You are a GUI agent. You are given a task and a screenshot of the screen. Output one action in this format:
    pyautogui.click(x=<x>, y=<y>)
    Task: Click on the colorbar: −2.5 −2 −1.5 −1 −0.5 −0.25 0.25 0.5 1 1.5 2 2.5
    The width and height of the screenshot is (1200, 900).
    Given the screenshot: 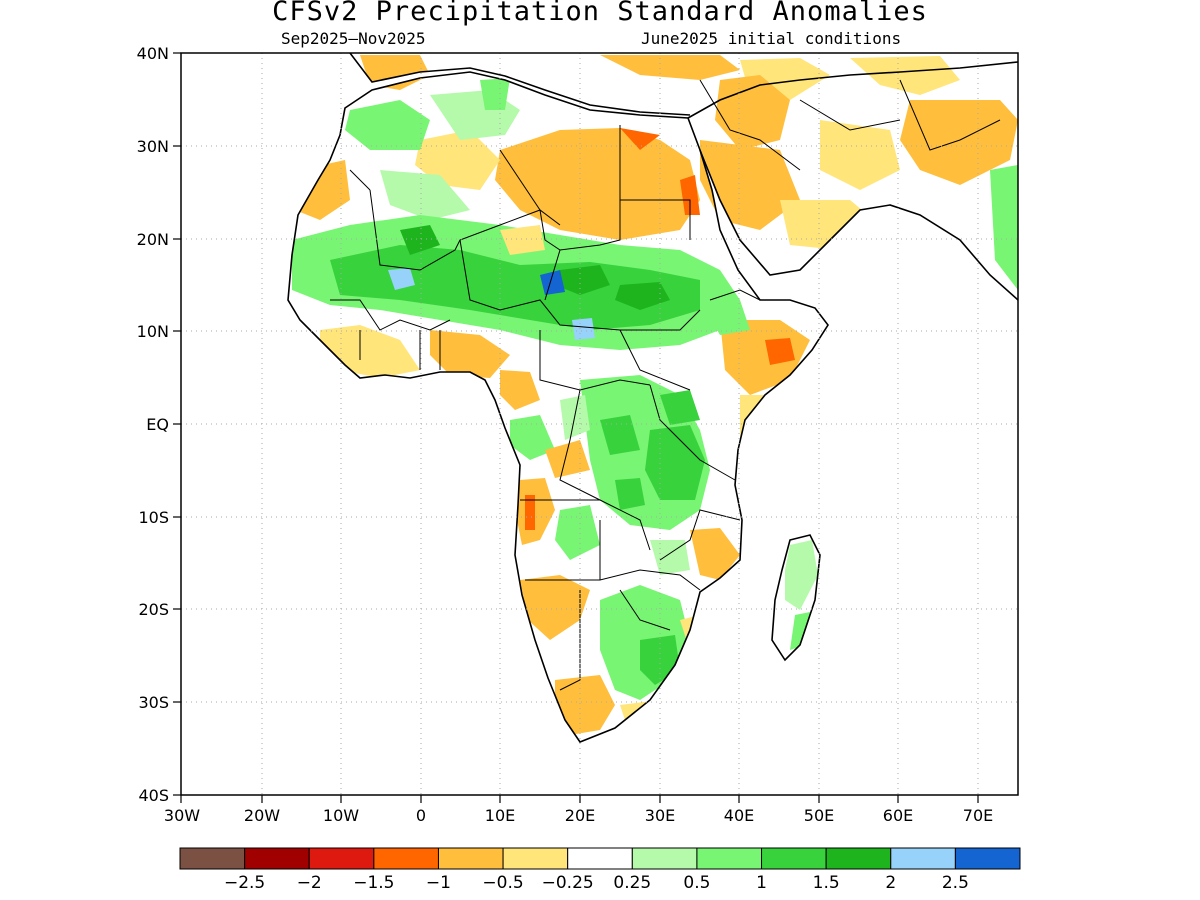 What is the action you would take?
    pyautogui.click(x=600, y=870)
    